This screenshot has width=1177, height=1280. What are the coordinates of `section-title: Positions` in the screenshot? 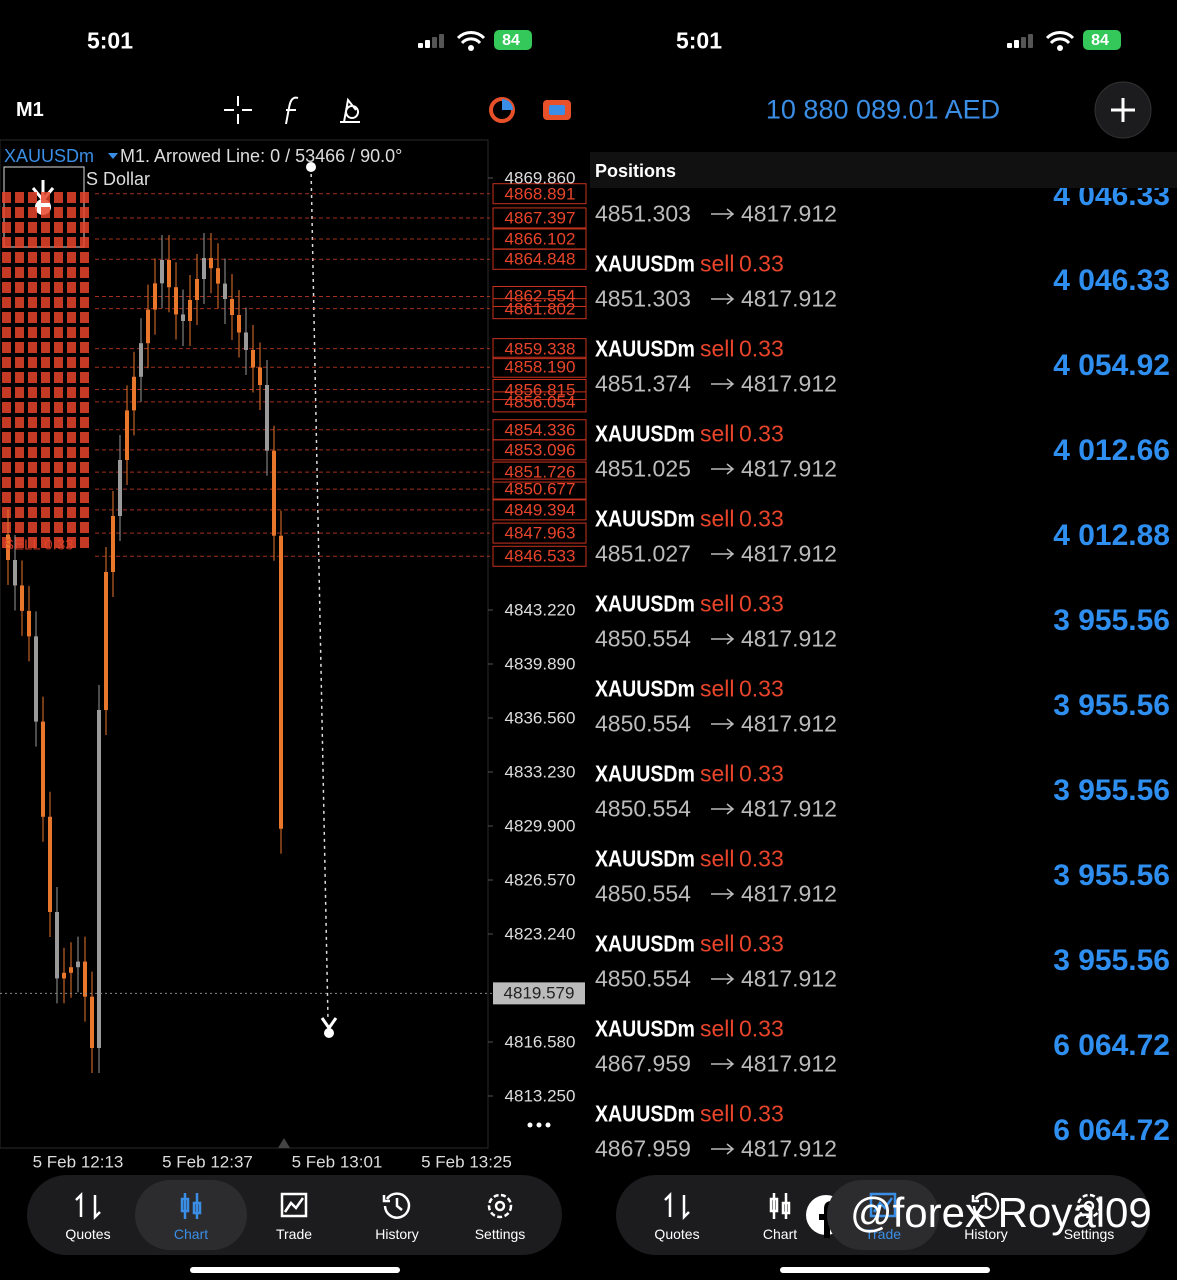 It's located at (636, 171).